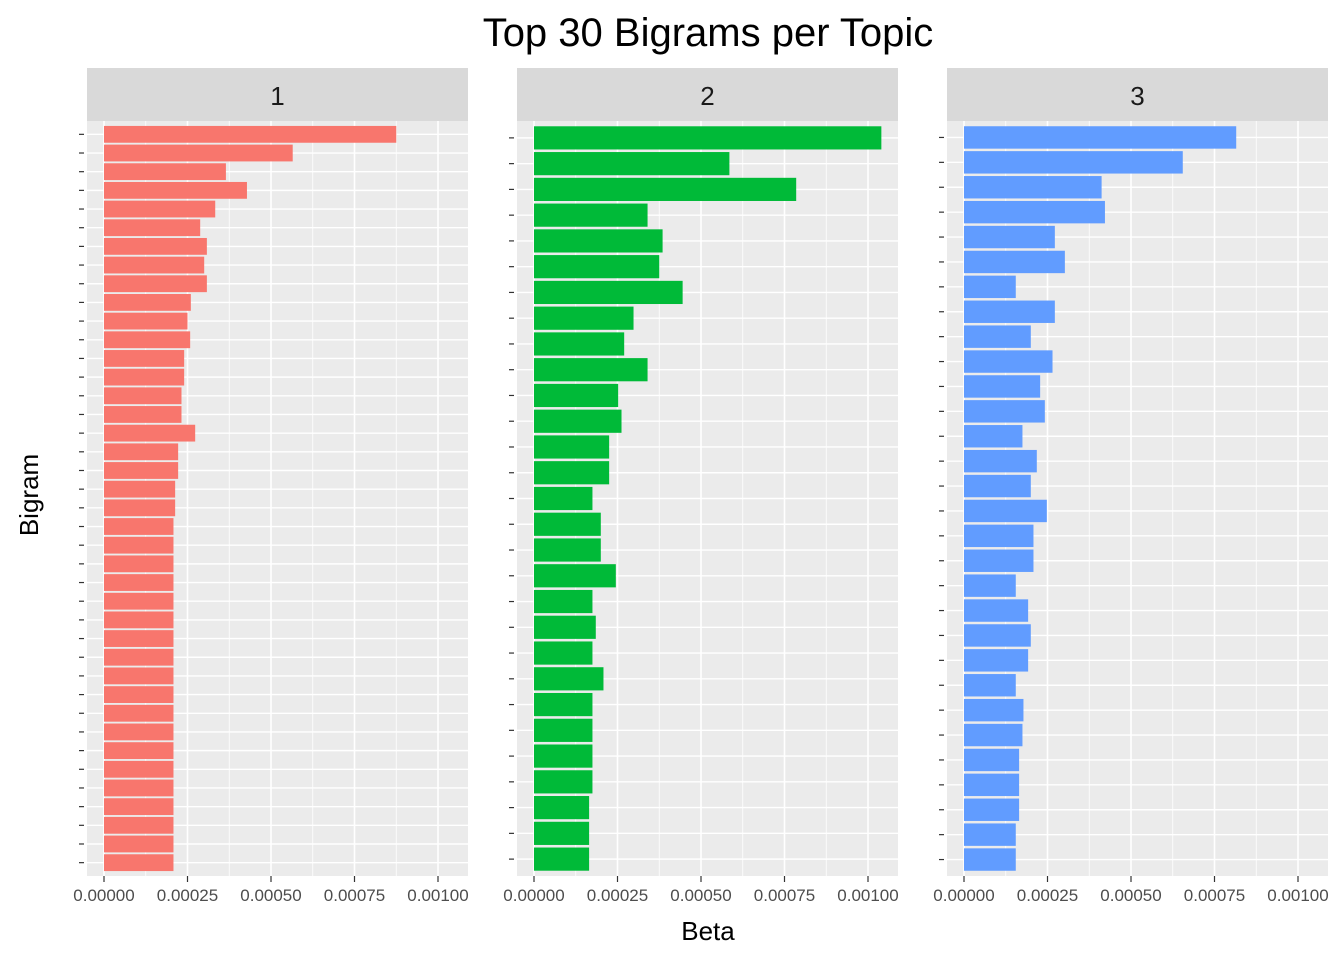 The image size is (1344, 960). What do you see at coordinates (708, 931) in the screenshot?
I see `x-axis-title: Beta` at bounding box center [708, 931].